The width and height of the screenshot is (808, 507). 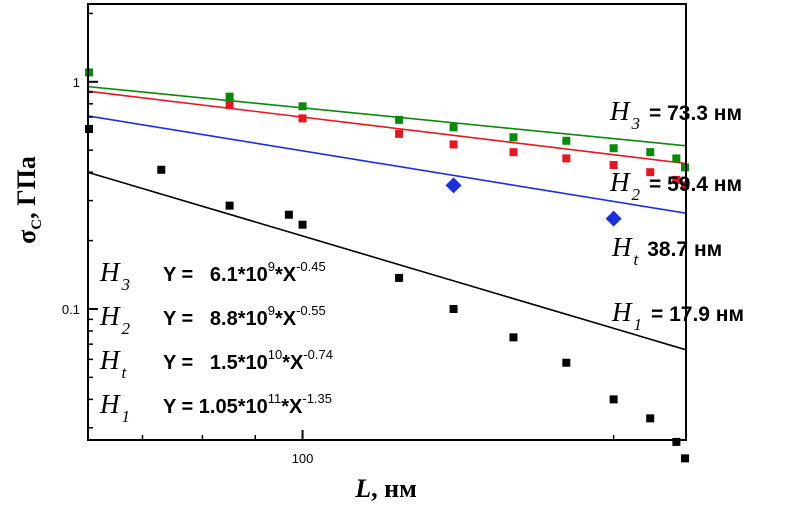 What do you see at coordinates (636, 123) in the screenshot?
I see `series-label-subscript: 3` at bounding box center [636, 123].